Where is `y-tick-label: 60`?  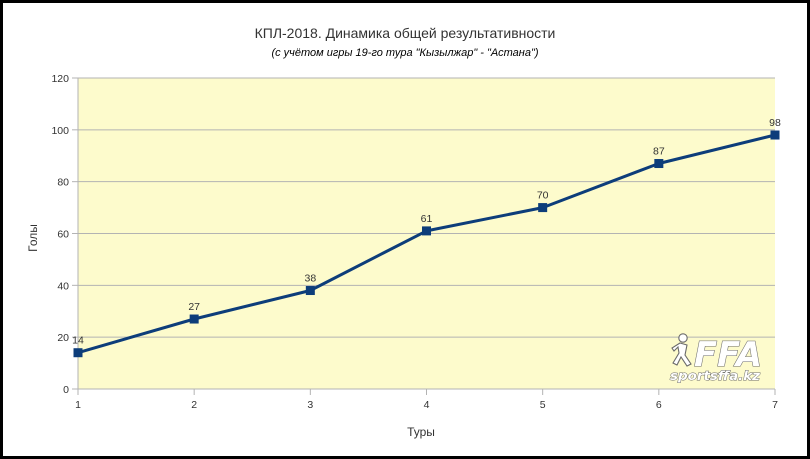
y-tick-label: 60 is located at coordinates (63, 235).